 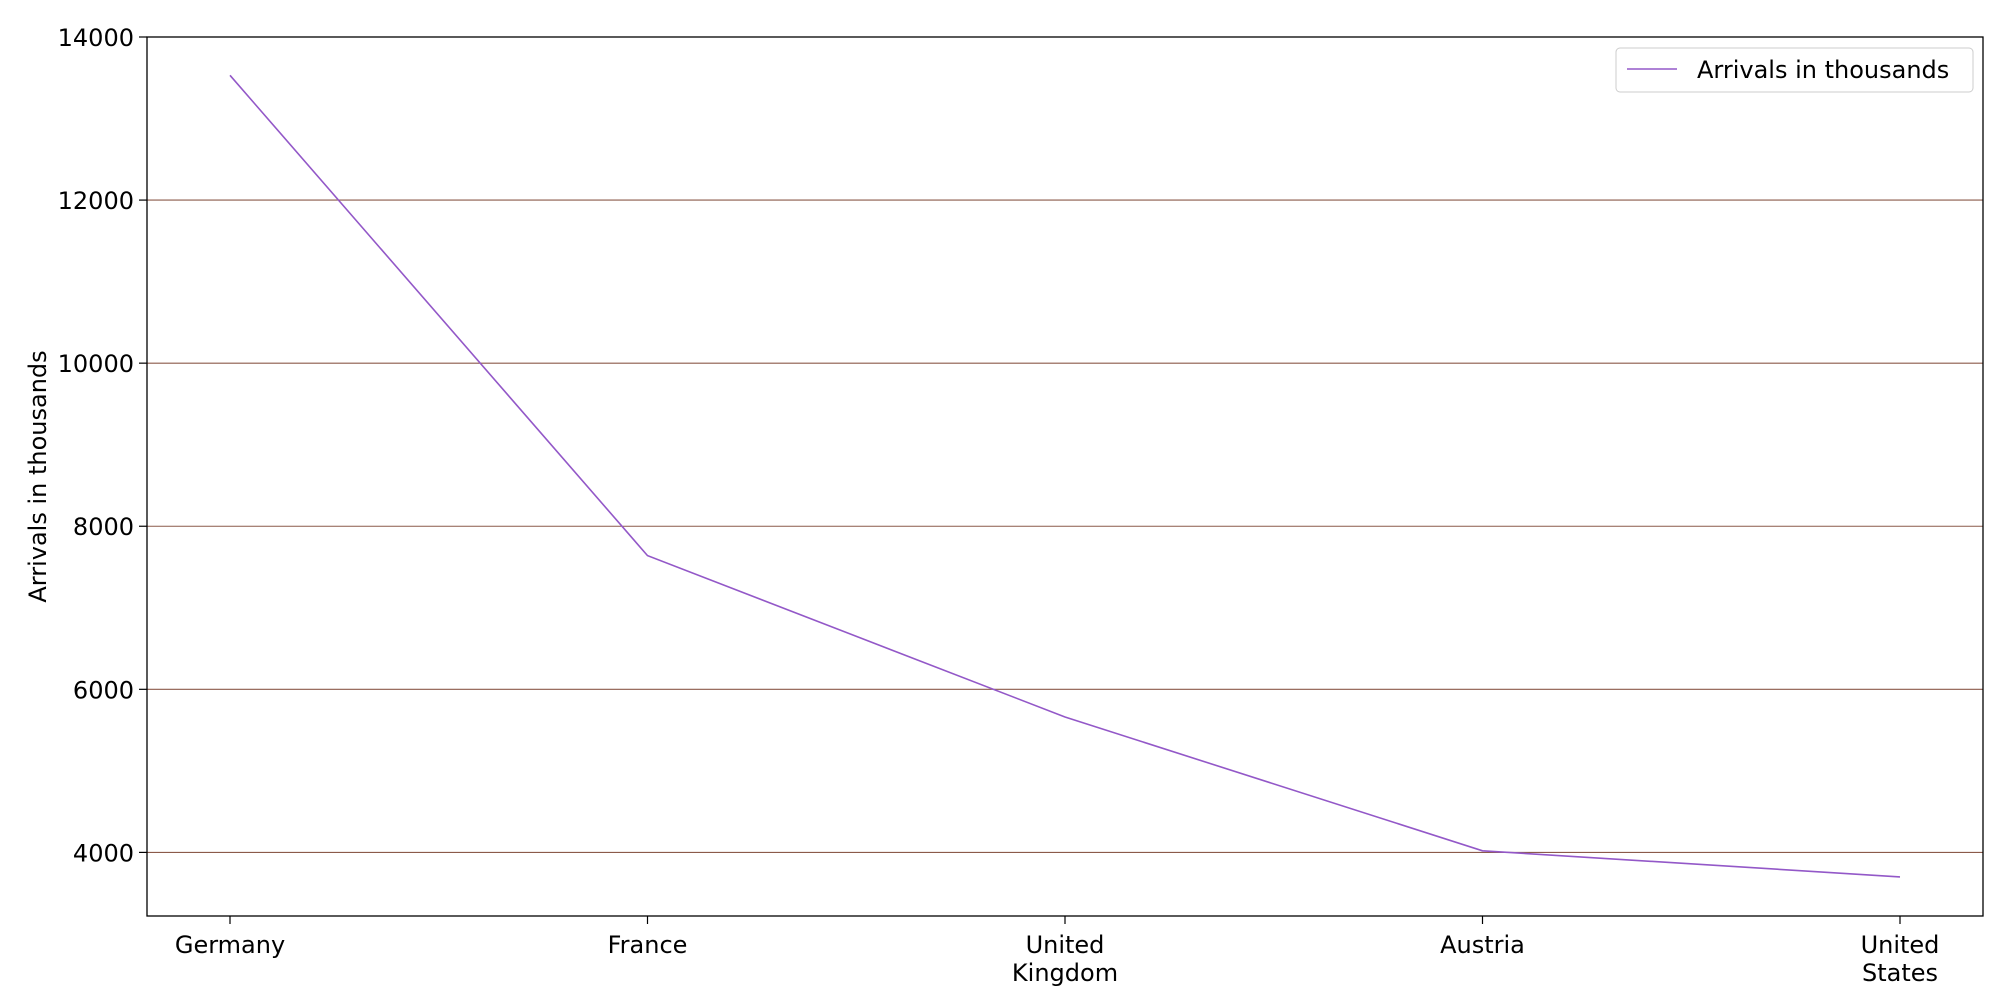 I want to click on x-tick-label: France, so click(x=648, y=945).